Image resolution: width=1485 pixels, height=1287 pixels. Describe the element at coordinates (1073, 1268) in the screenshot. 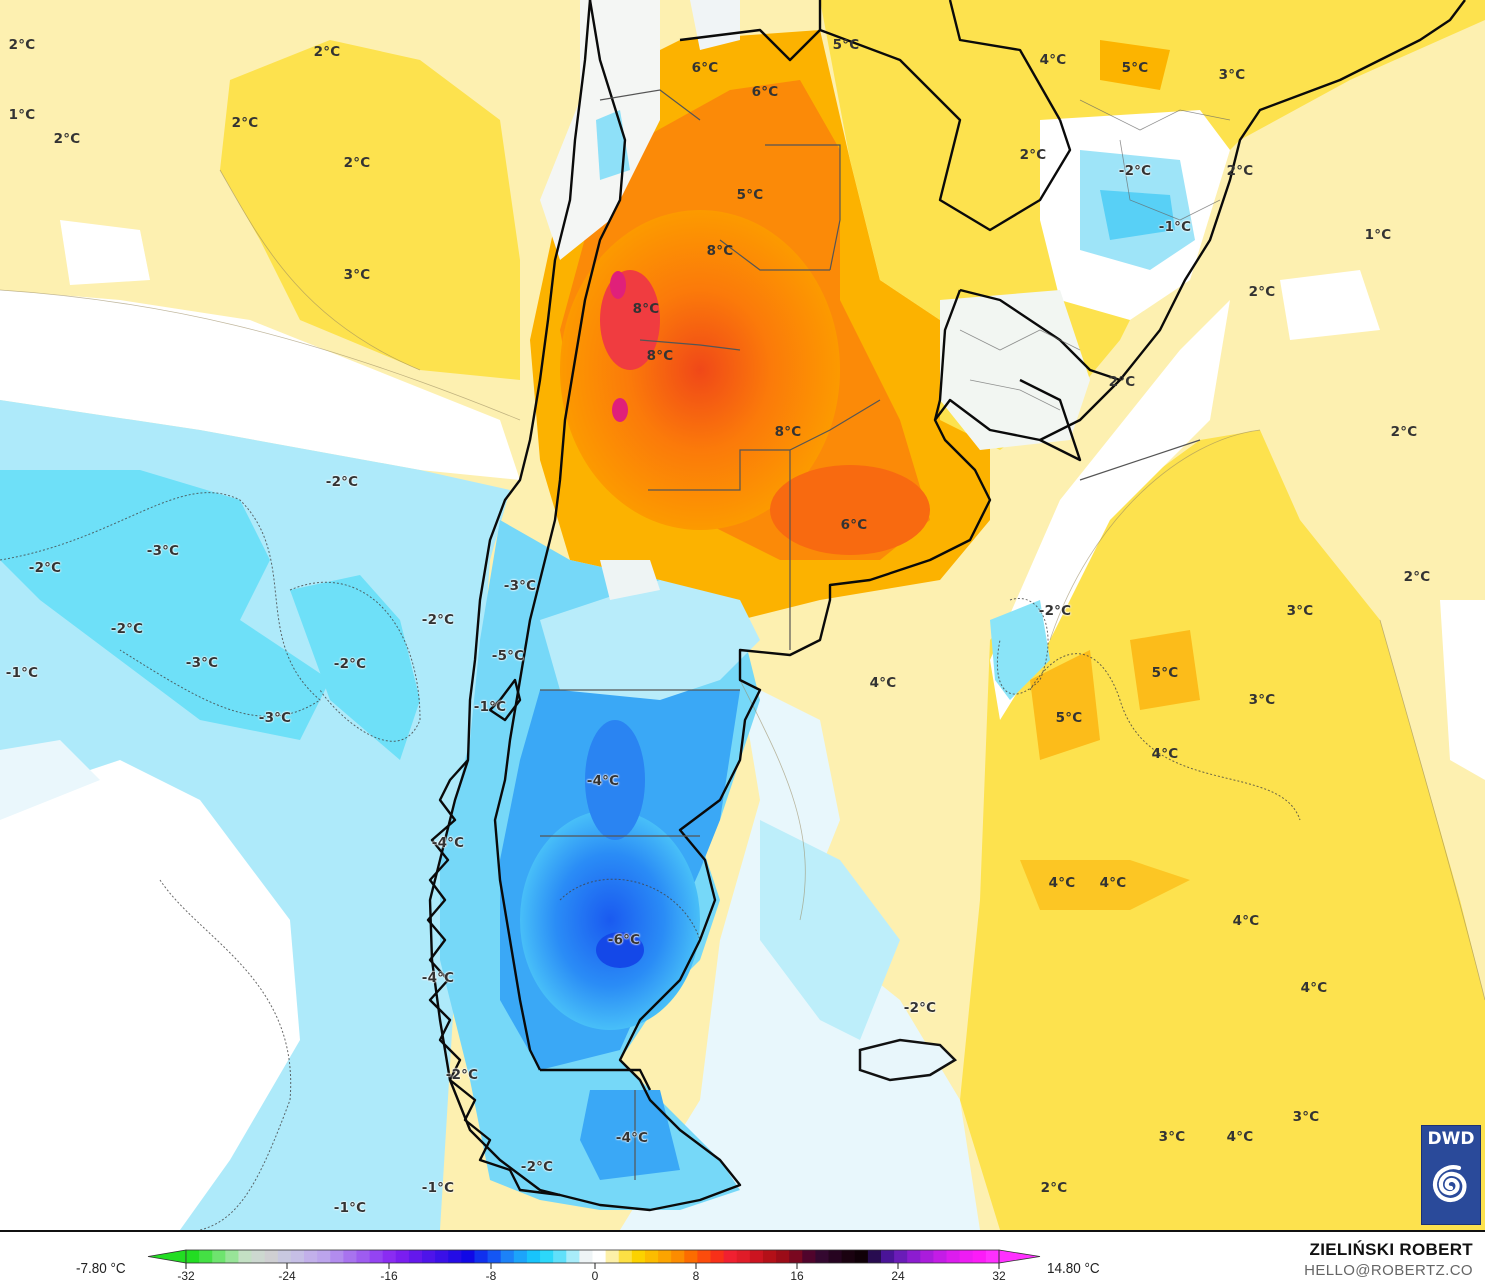

I see `colorbar-max-label: 14.80 °C` at that location.